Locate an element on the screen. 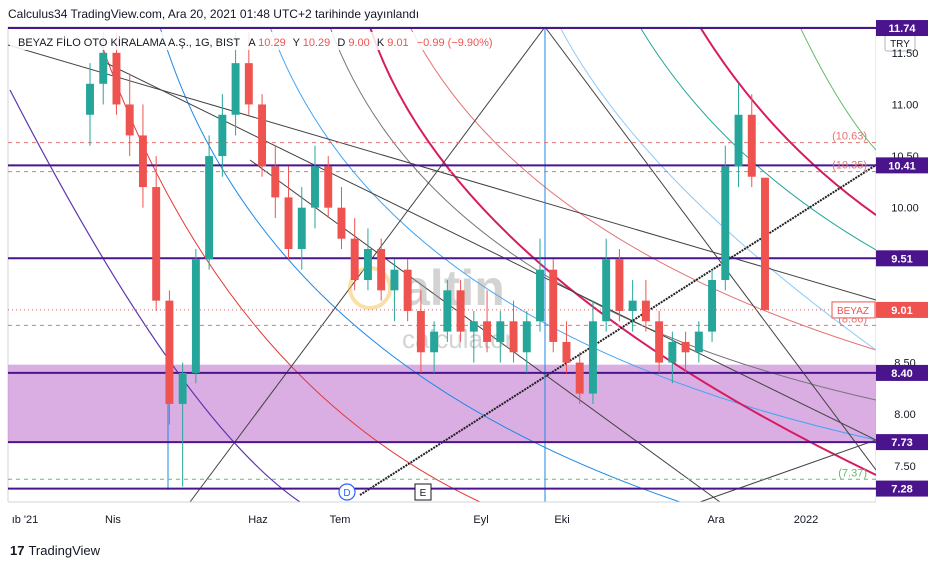 The image size is (935, 568). event-markers: D E is located at coordinates (385, 492).